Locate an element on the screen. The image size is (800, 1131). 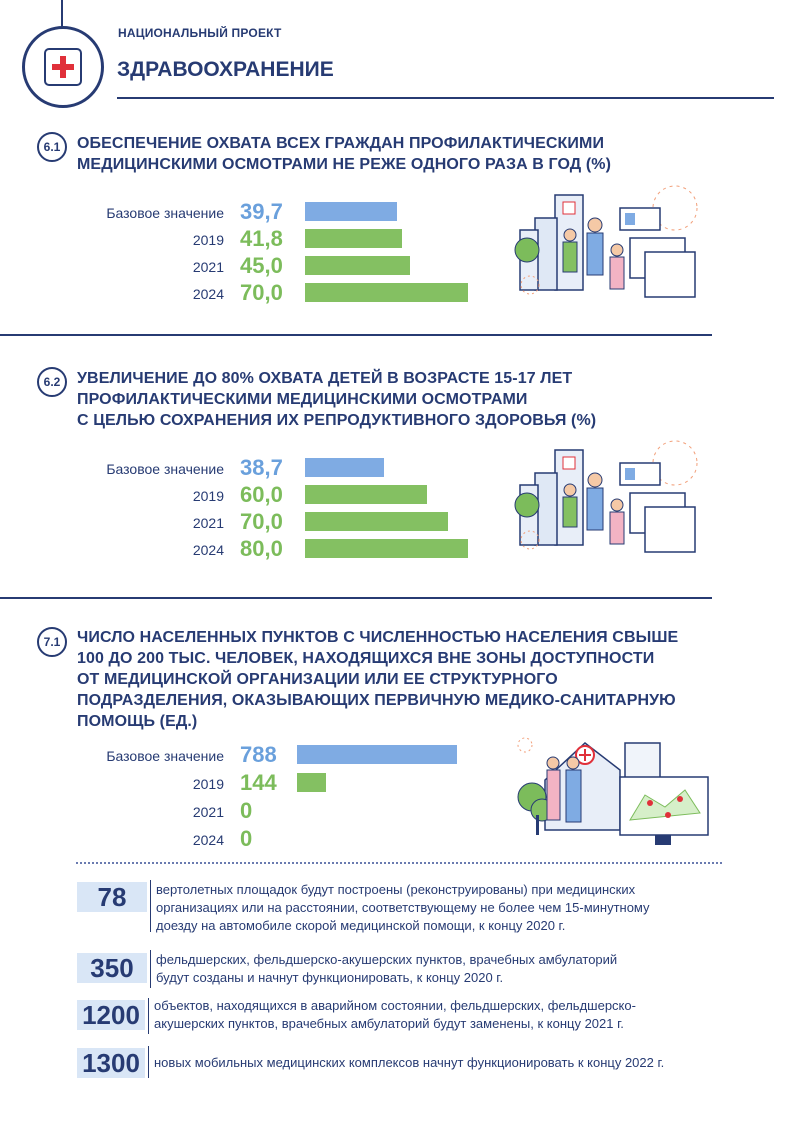
fact-number: 350 is located at coordinates (112, 968).